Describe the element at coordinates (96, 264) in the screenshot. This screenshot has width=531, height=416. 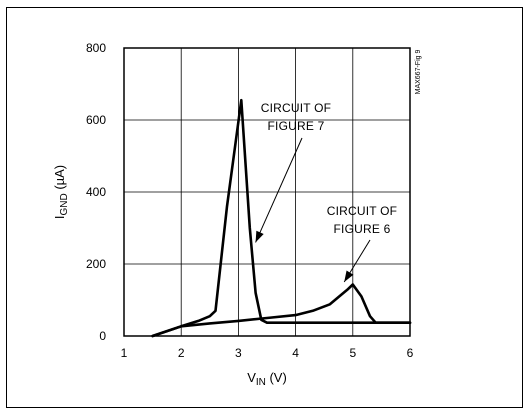
I see `y-tick-label-1: 200` at that location.